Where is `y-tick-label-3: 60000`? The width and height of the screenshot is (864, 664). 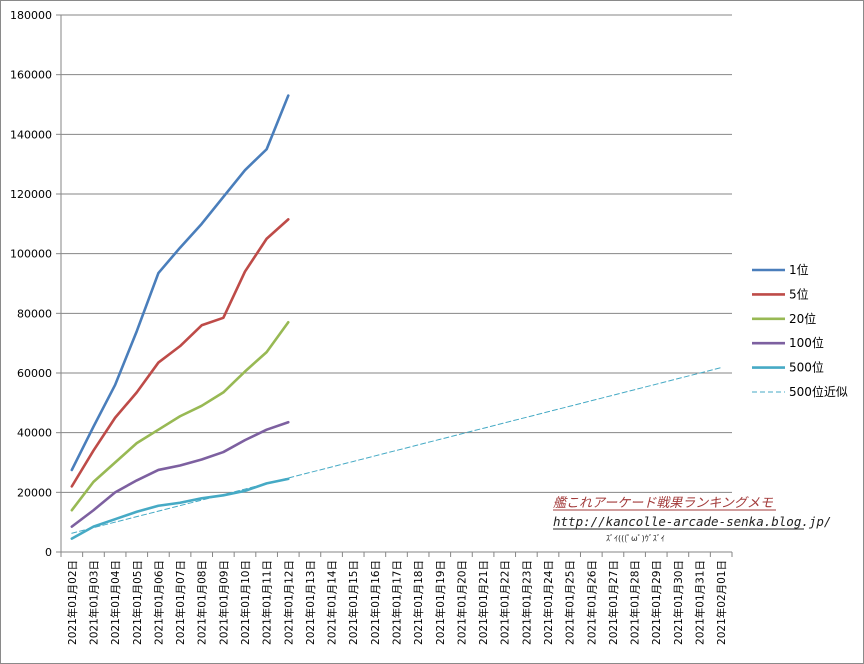
y-tick-label-3: 60000 is located at coordinates (34, 373).